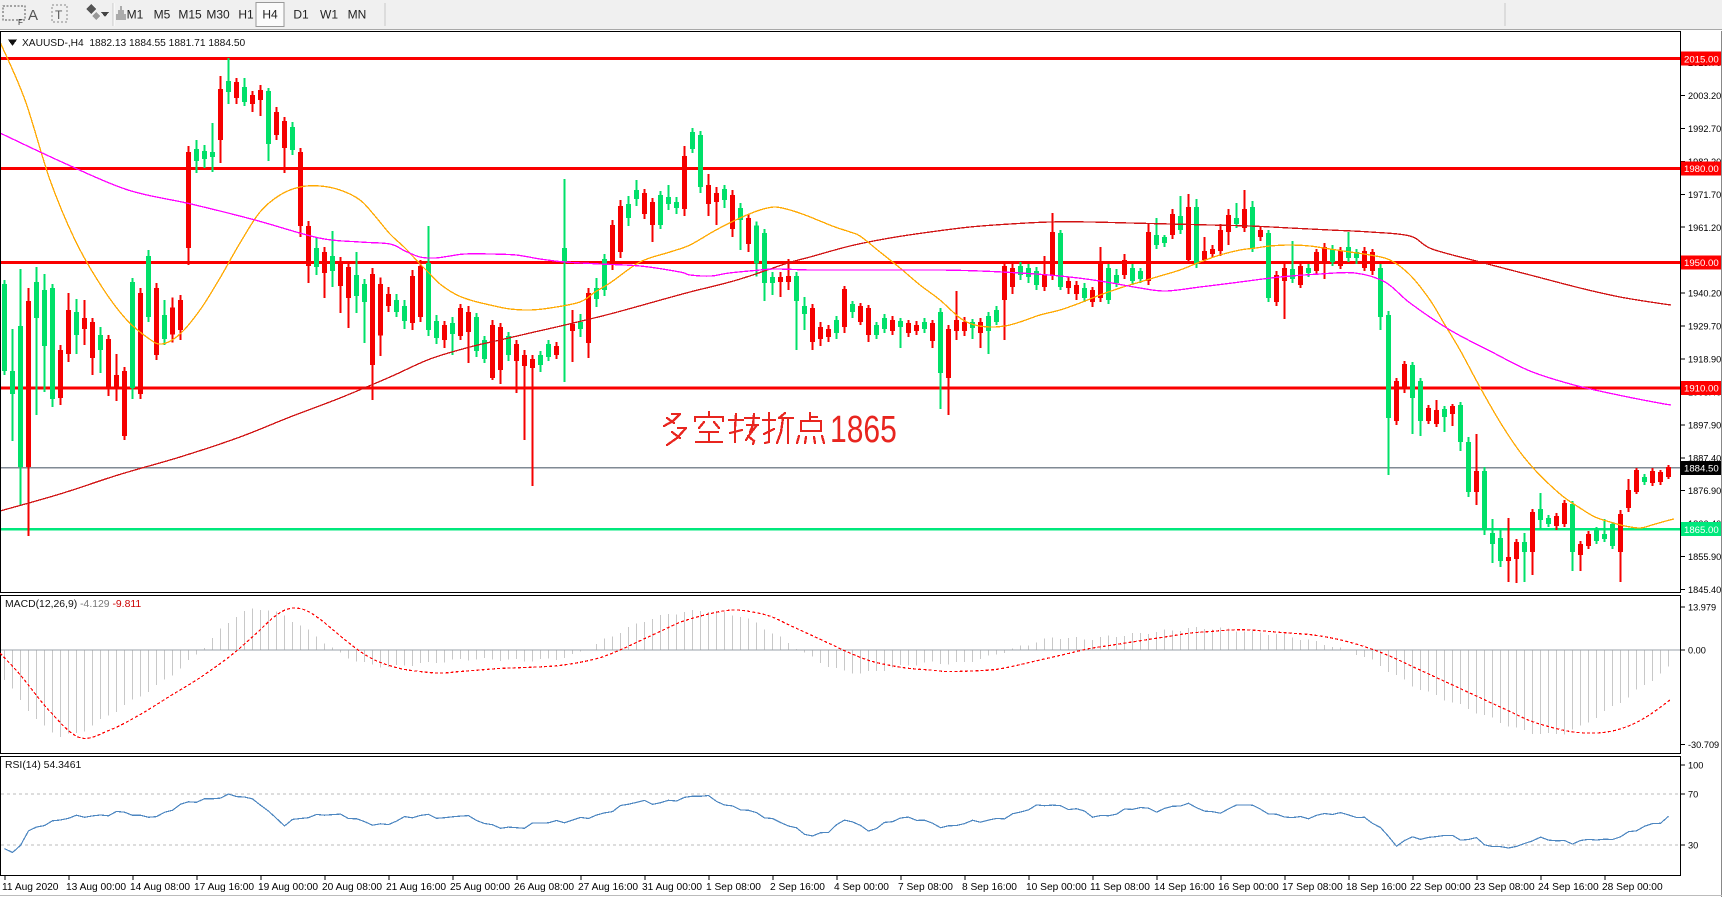 This screenshot has width=1722, height=897. Describe the element at coordinates (925, 887) in the screenshot. I see `svg-text: 7 Sep 08:00` at that location.